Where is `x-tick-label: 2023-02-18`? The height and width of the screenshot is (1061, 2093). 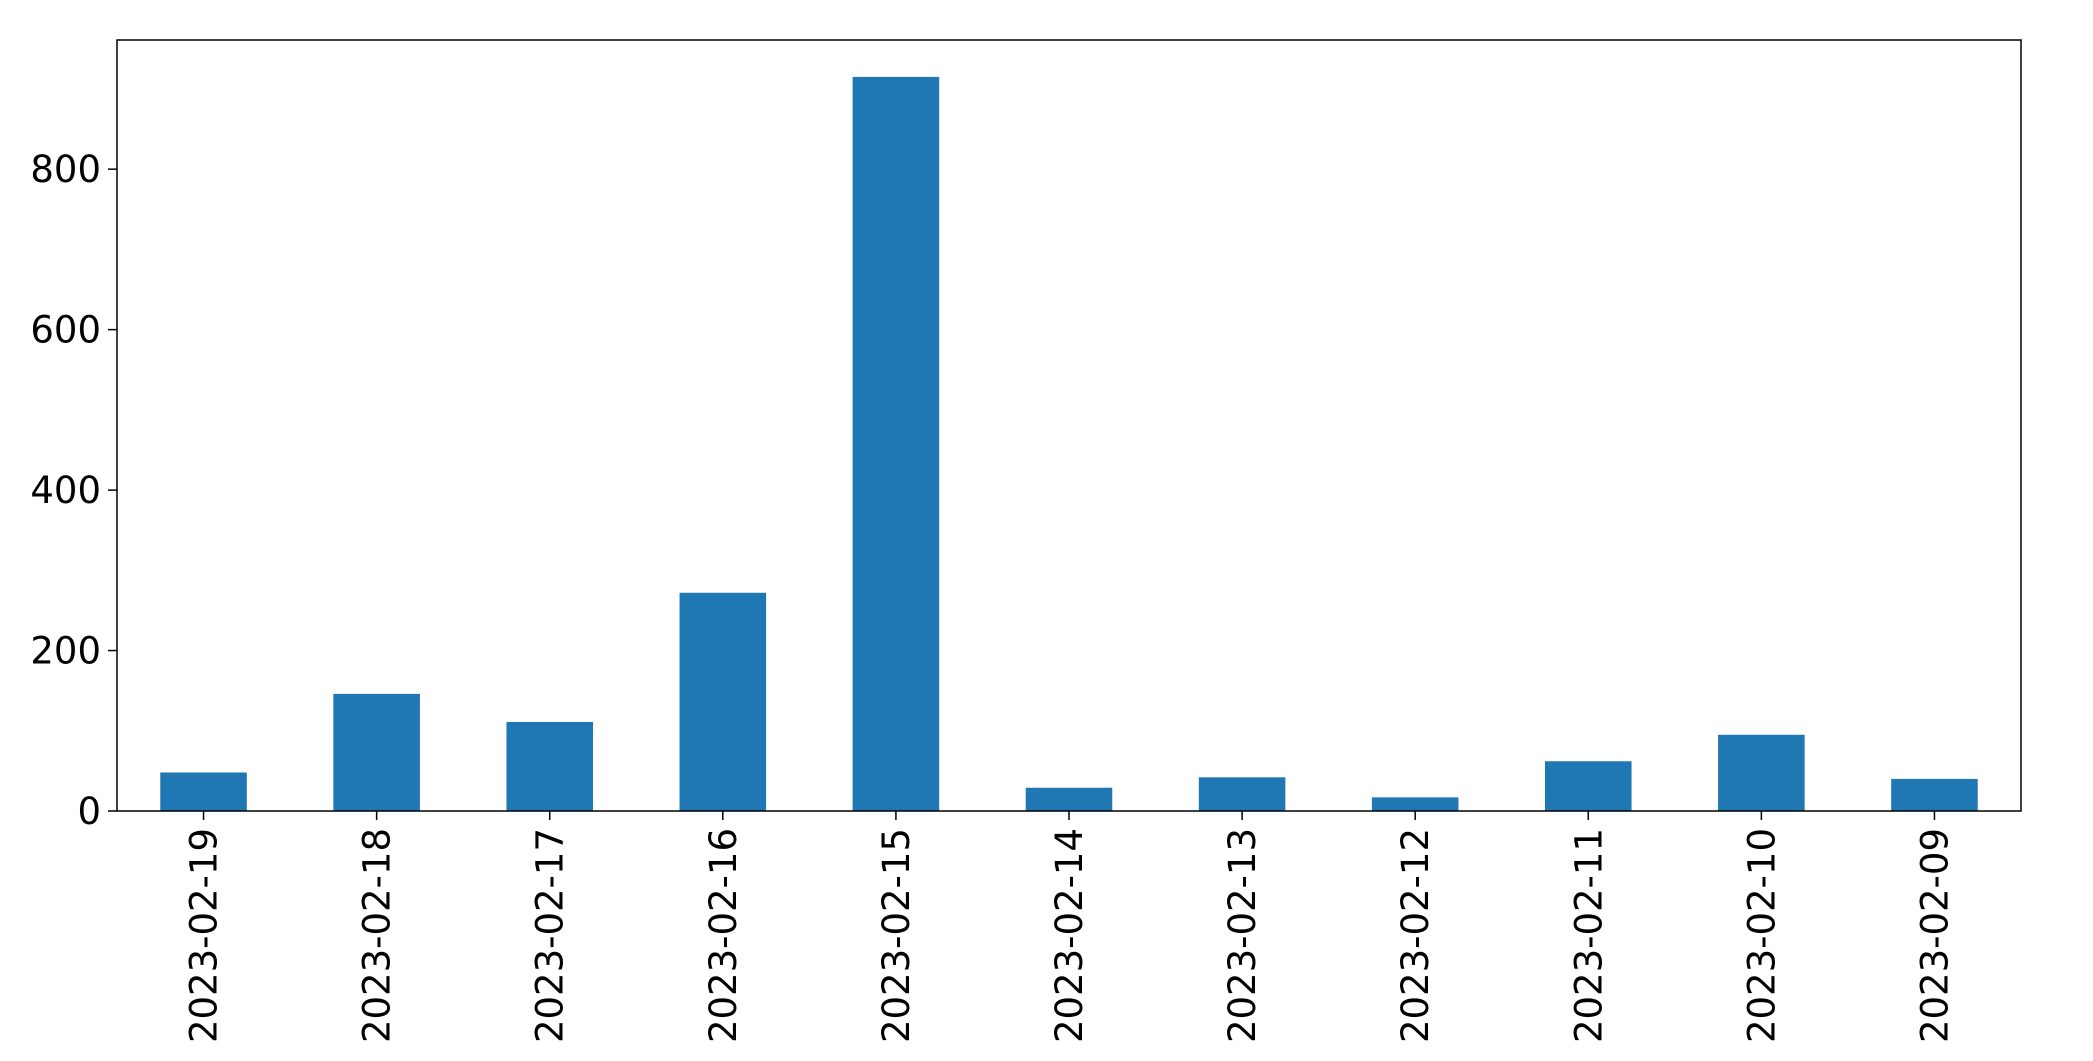 x-tick-label: 2023-02-18 is located at coordinates (377, 935).